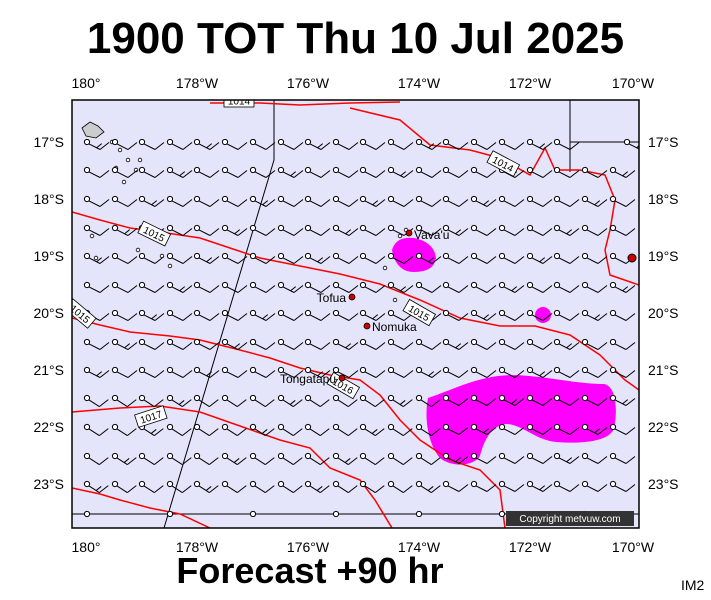 The image size is (711, 600). What do you see at coordinates (633, 547) in the screenshot?
I see `longitude-label-bottom: 170°W` at bounding box center [633, 547].